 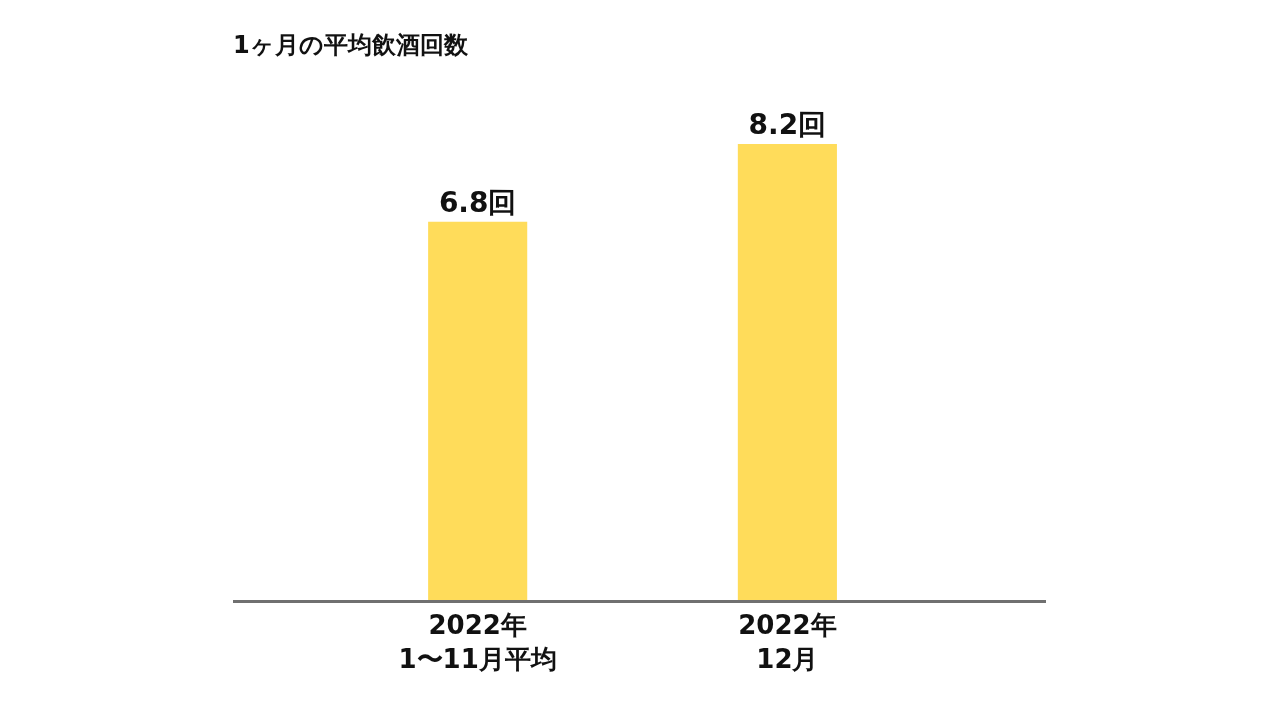 What do you see at coordinates (351, 44) in the screenshot?
I see `chart-title: 1ヶ月の平均飲酒回数` at bounding box center [351, 44].